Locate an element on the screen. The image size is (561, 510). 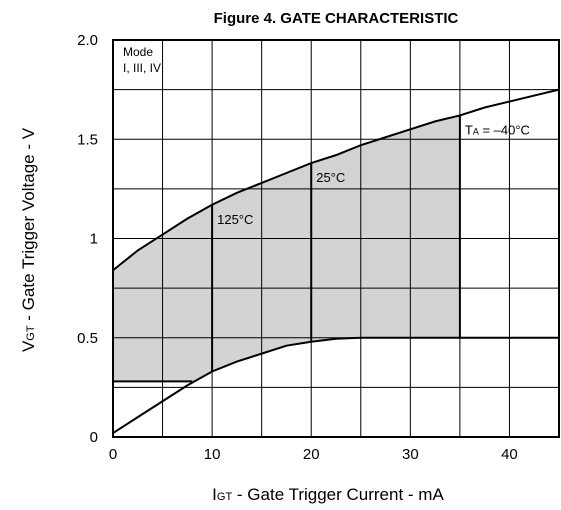
x-tick-label: 20 is located at coordinates (311, 454).